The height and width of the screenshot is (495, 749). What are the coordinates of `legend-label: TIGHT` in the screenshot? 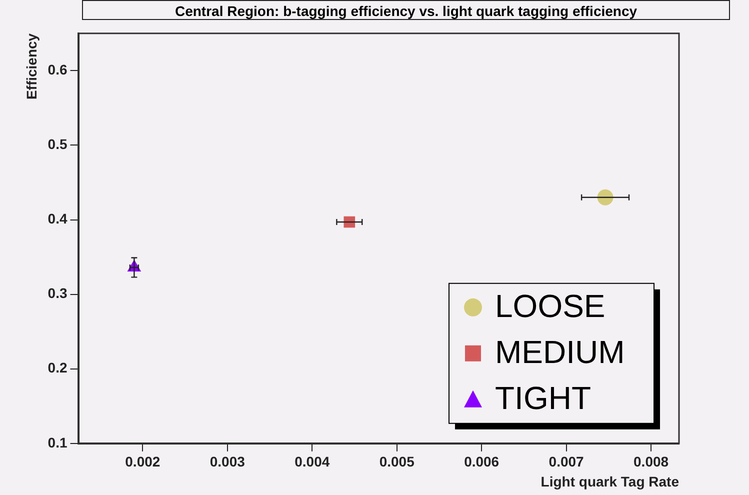 It's located at (543, 398).